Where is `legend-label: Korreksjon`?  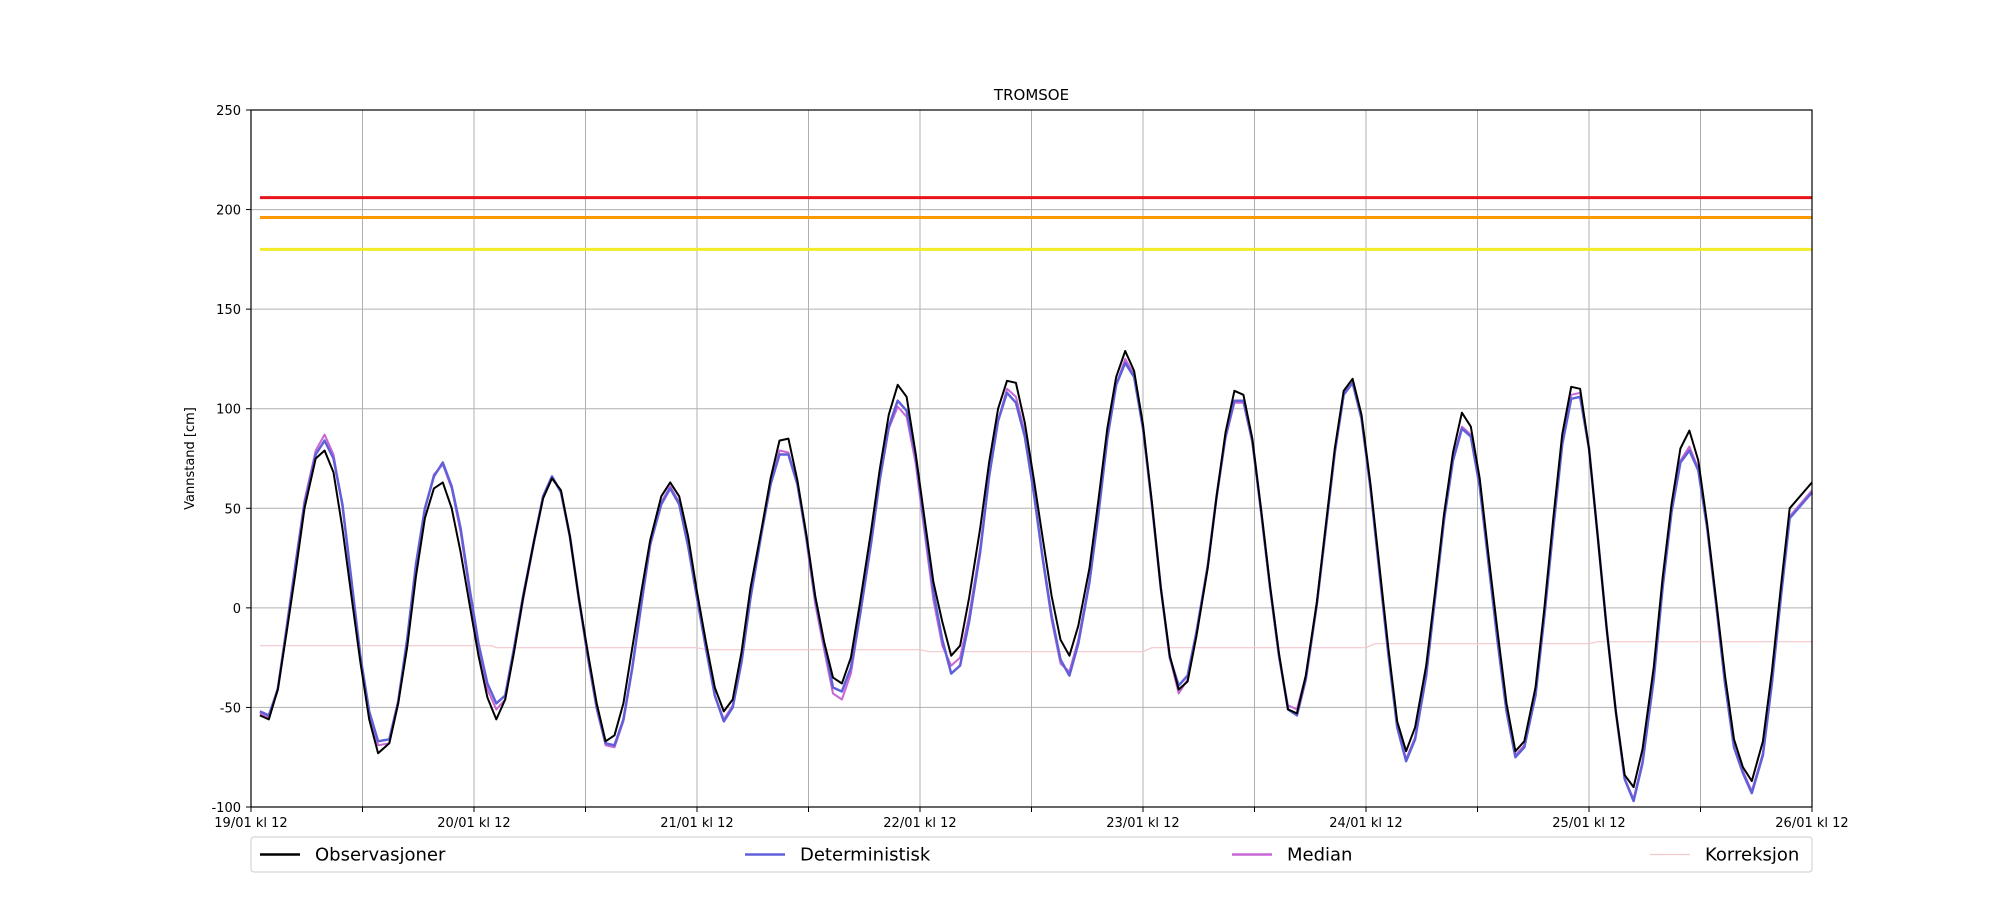 legend-label: Korreksjon is located at coordinates (1752, 855).